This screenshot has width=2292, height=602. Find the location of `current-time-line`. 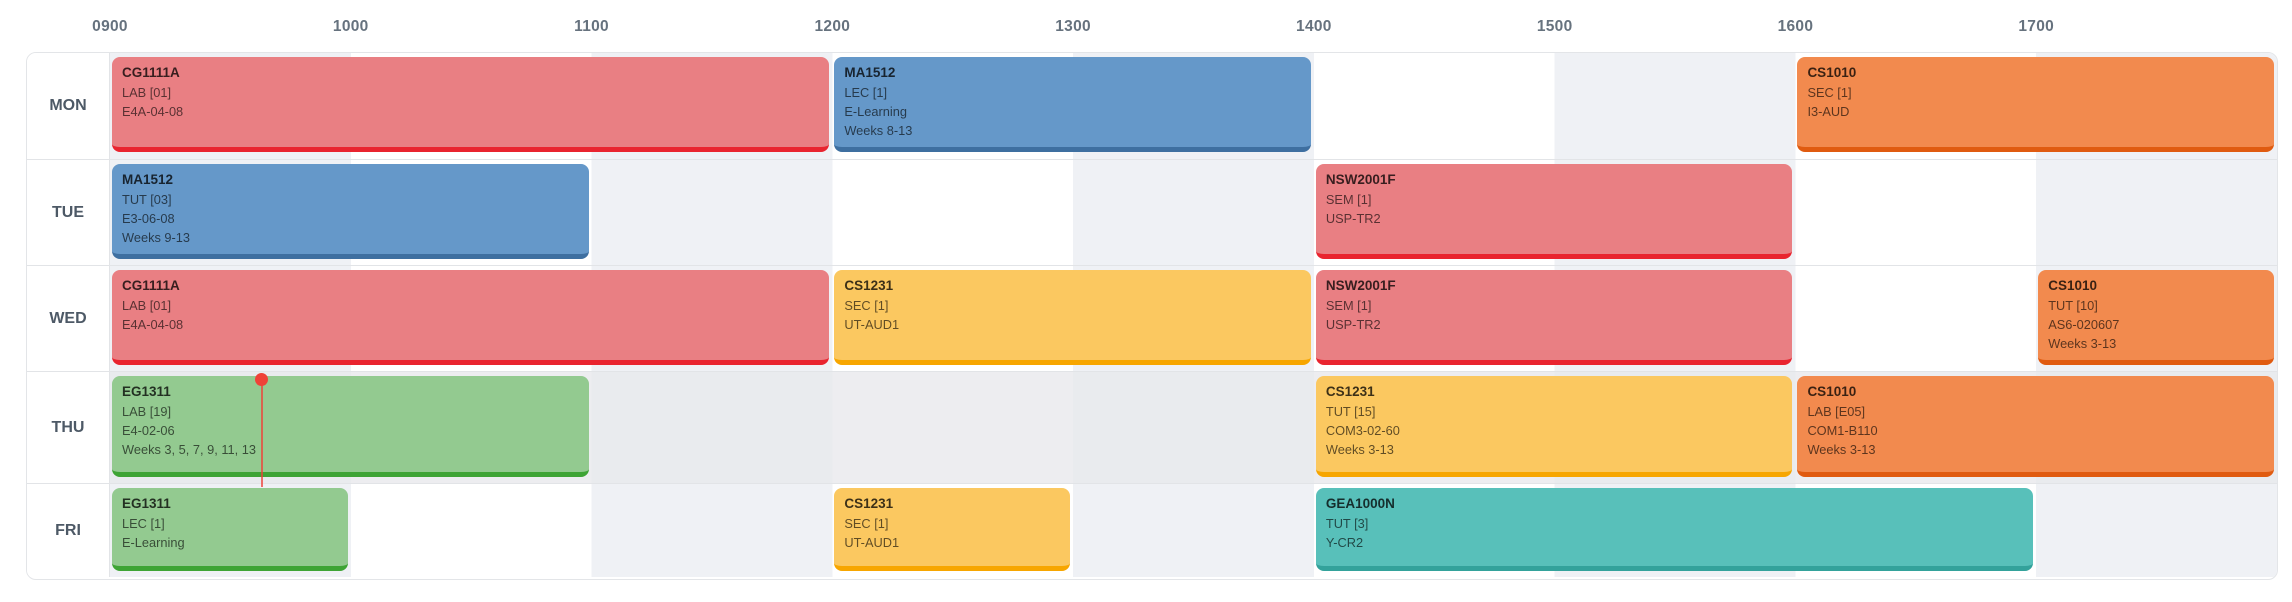

current-time-line is located at coordinates (261, 433).